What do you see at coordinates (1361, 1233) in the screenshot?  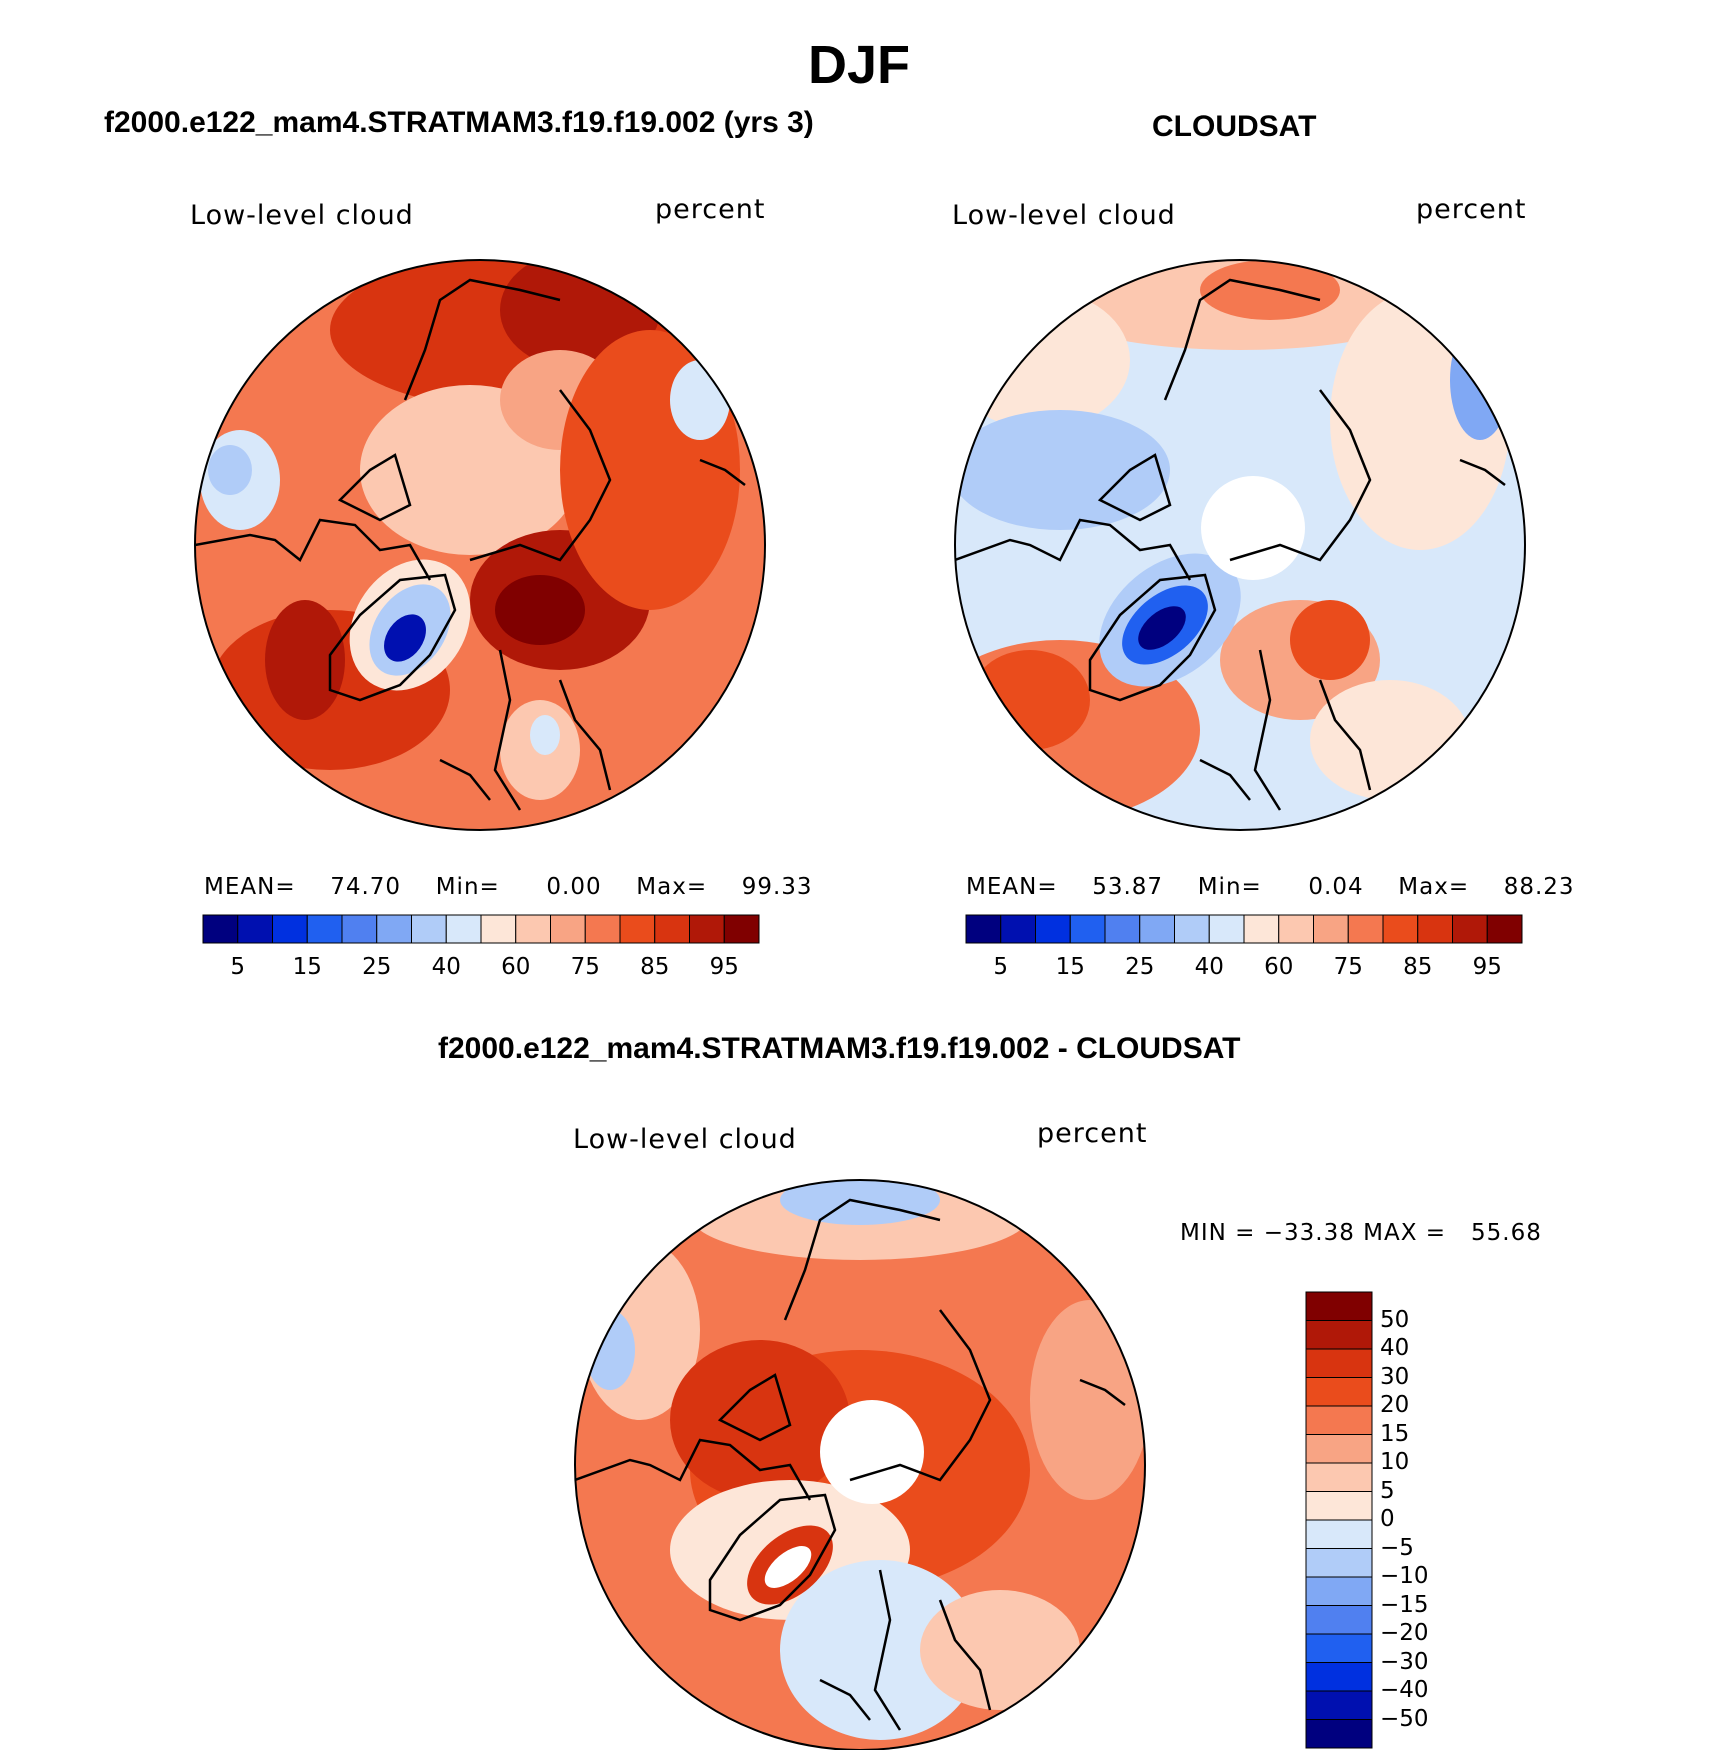 I see `panel-3-minmax: MIN = −33.38 MAX = 55.68` at bounding box center [1361, 1233].